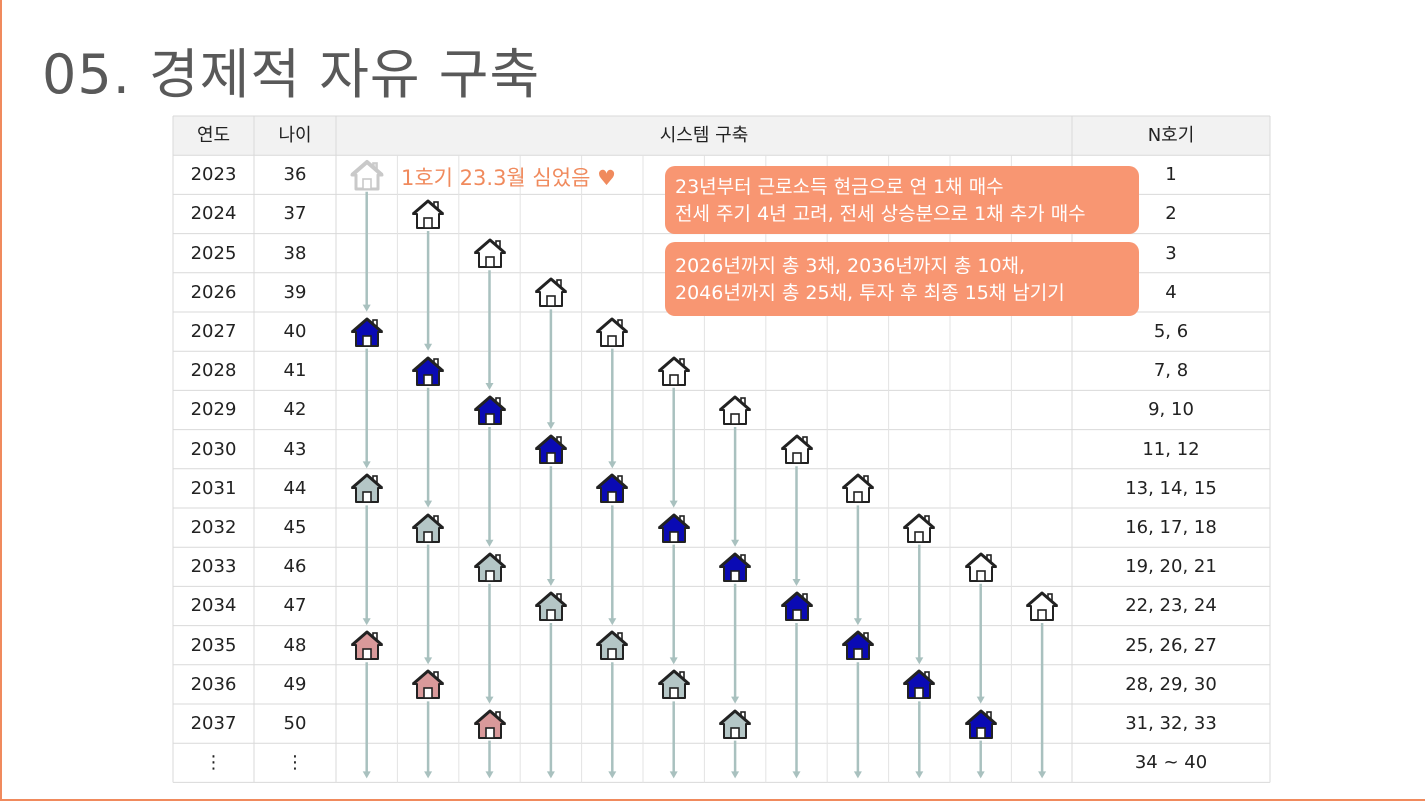 The width and height of the screenshot is (1425, 801). Describe the element at coordinates (1171, 253) in the screenshot. I see `row-count: 3` at that location.